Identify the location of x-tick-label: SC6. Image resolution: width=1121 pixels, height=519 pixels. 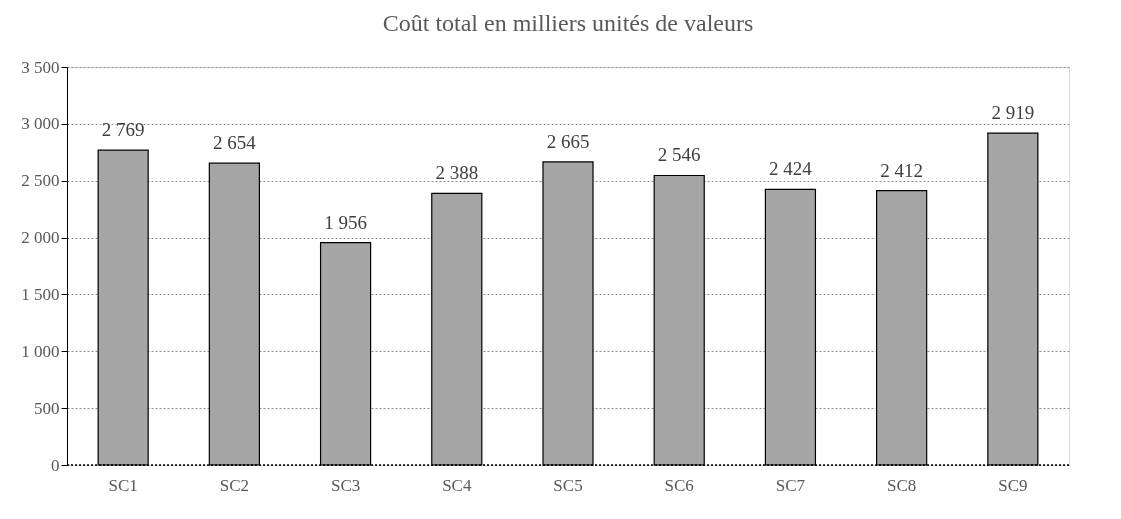
(679, 485).